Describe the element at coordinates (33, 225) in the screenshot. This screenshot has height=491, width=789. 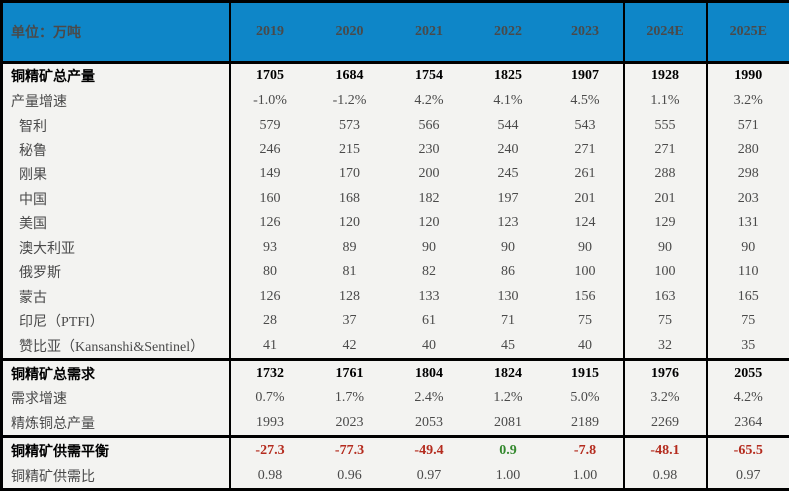
I see `row-label: 美国` at that location.